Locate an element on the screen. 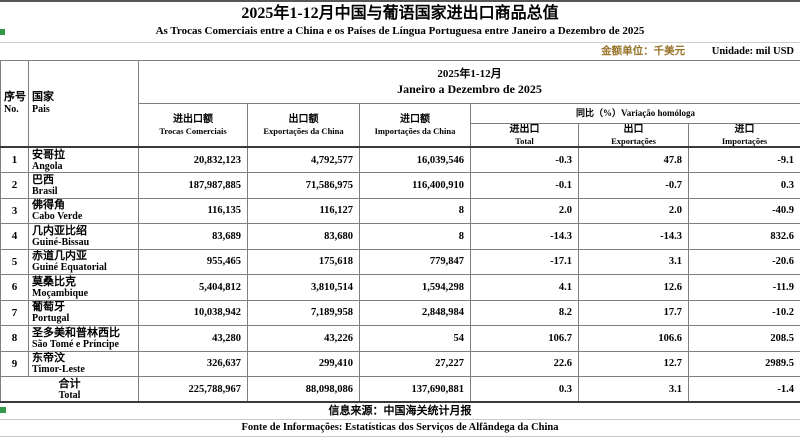 The height and width of the screenshot is (437, 800). country-name-pt: Moçambique is located at coordinates (85, 293).